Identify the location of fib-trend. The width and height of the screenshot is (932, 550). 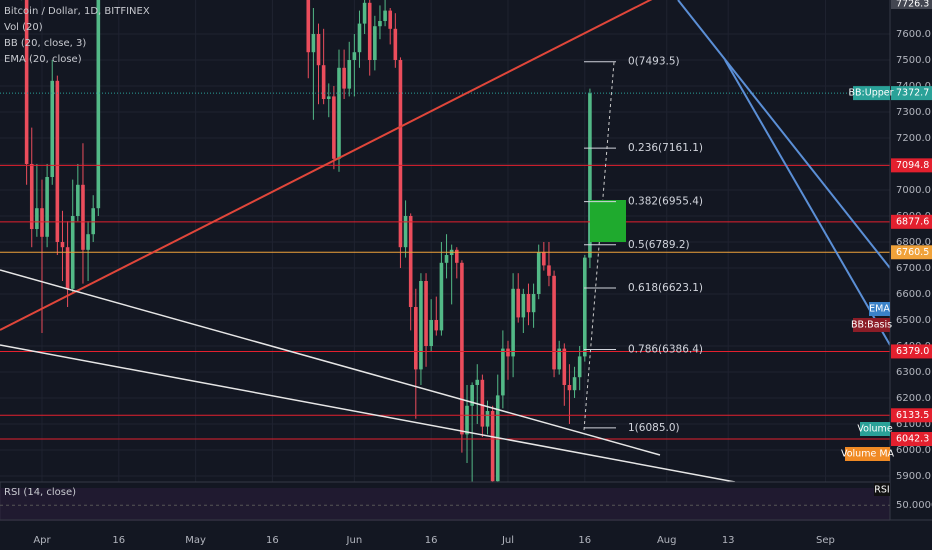
(599, 246).